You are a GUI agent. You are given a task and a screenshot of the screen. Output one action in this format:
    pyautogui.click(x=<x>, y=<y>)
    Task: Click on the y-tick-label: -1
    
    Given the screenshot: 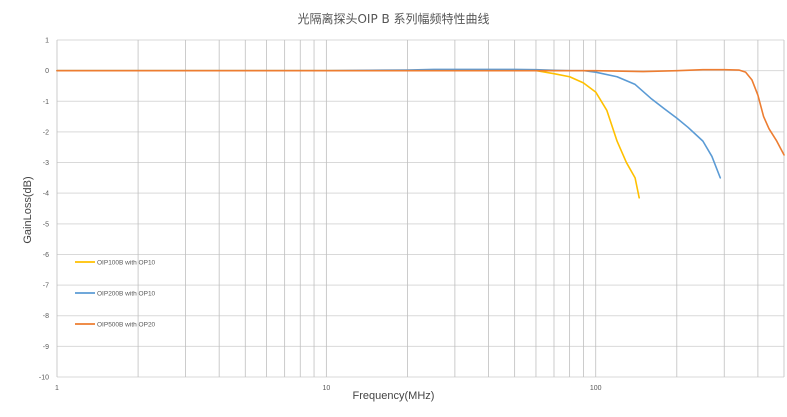 What is the action you would take?
    pyautogui.click(x=46, y=102)
    